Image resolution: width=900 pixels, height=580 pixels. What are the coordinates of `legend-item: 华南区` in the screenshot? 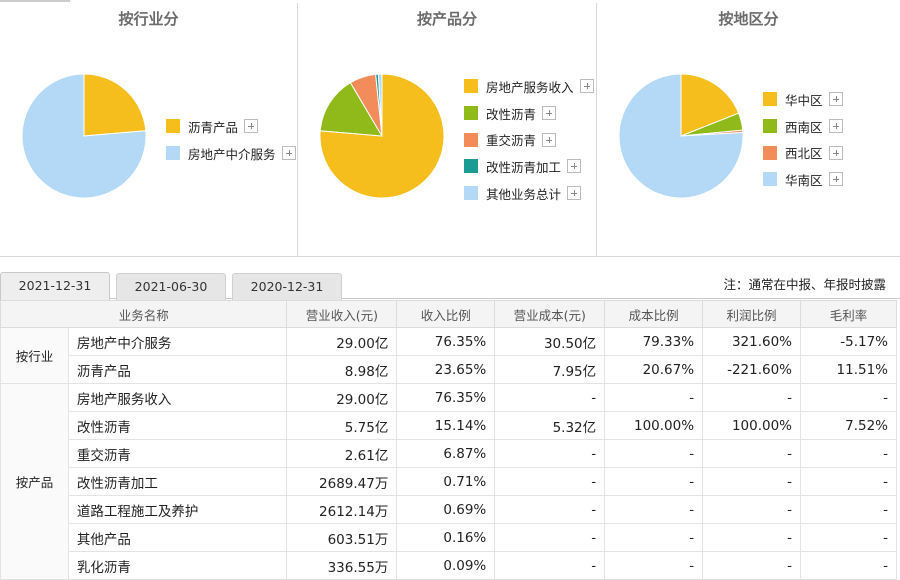 It's located at (803, 179).